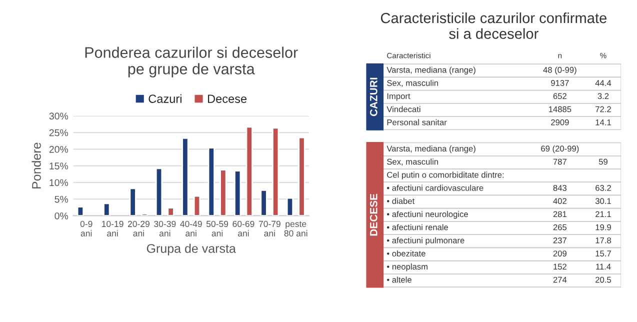  Describe the element at coordinates (560, 279) in the screenshot. I see `text: 274` at that location.